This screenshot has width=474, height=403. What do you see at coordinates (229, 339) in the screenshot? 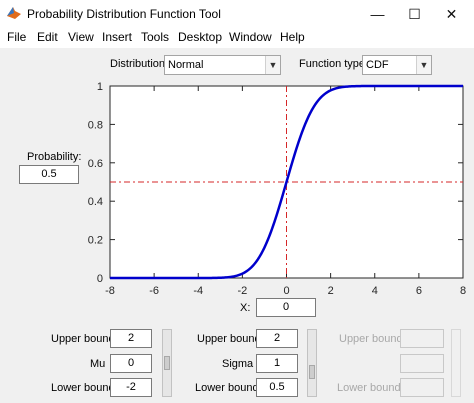
I see `sigma-upper-bound-label: Upper bound` at bounding box center [229, 339].